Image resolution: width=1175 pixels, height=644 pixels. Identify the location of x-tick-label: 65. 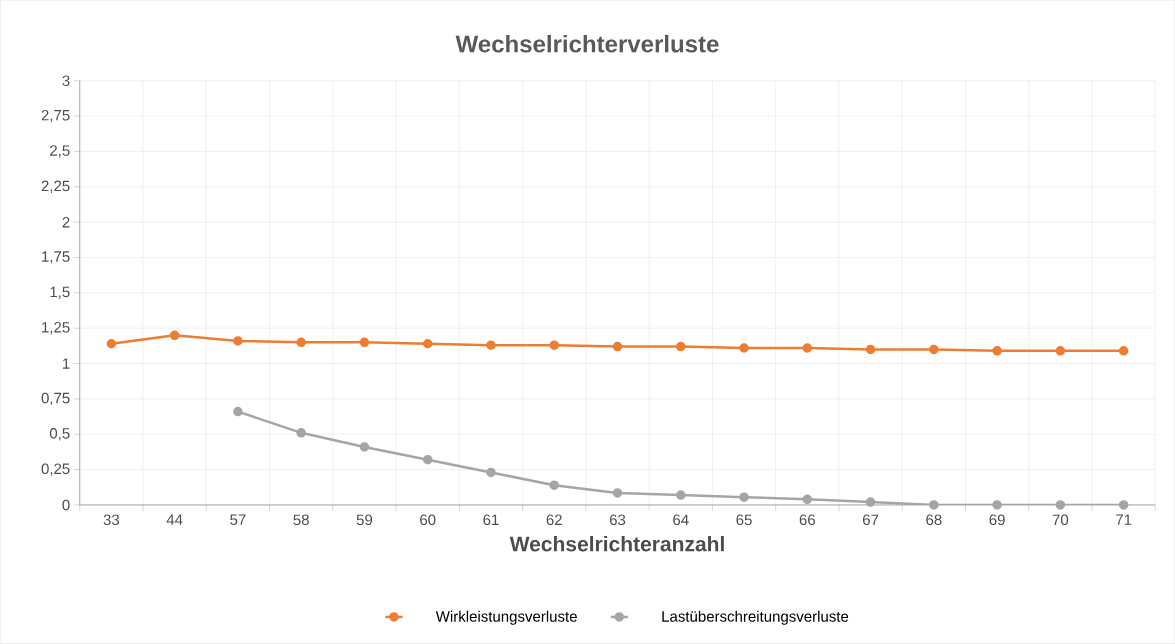
(744, 520).